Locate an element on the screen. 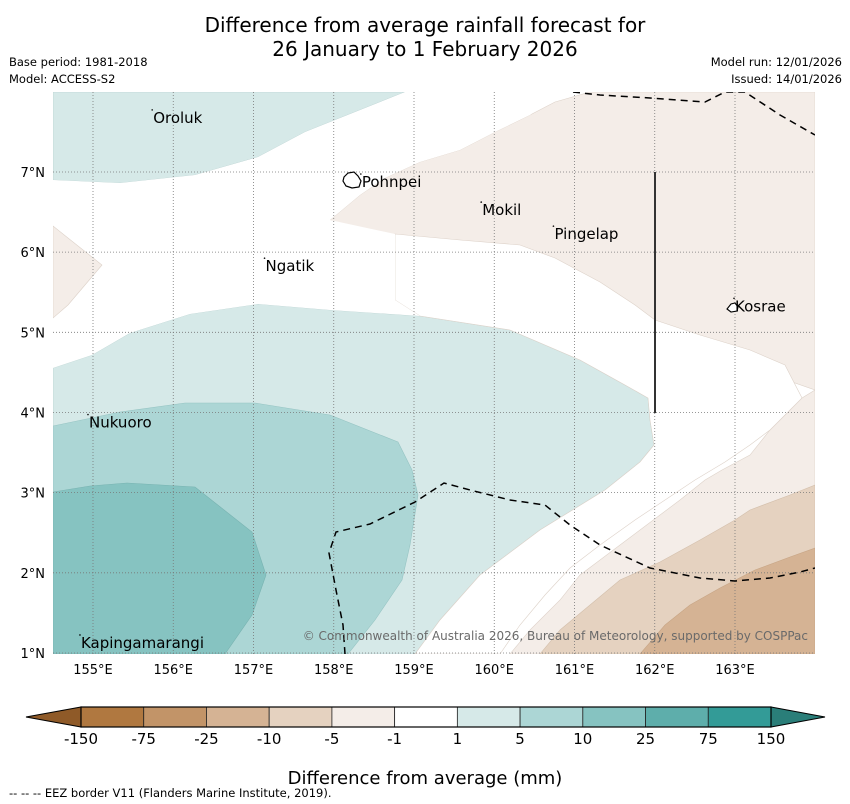  place-label-kosrae: Kosrae is located at coordinates (760, 306).